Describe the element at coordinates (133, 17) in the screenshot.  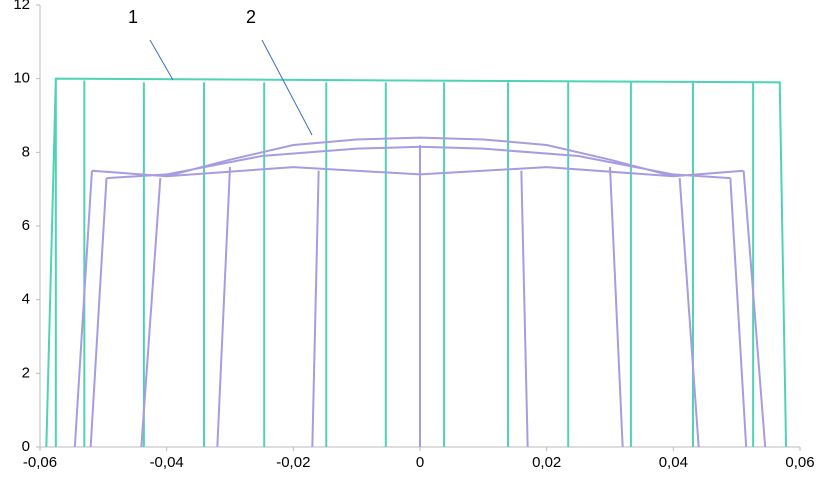
I see `annotation: 1` at that location.